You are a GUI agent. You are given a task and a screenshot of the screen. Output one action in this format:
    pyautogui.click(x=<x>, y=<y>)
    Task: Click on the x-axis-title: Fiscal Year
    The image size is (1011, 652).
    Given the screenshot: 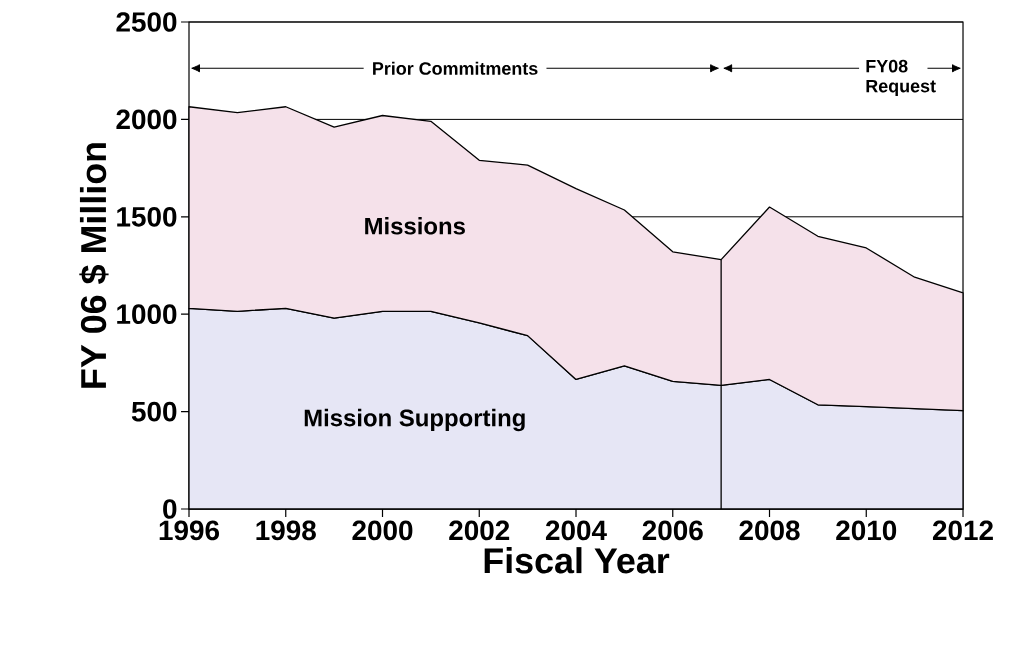 What is the action you would take?
    pyautogui.click(x=577, y=560)
    